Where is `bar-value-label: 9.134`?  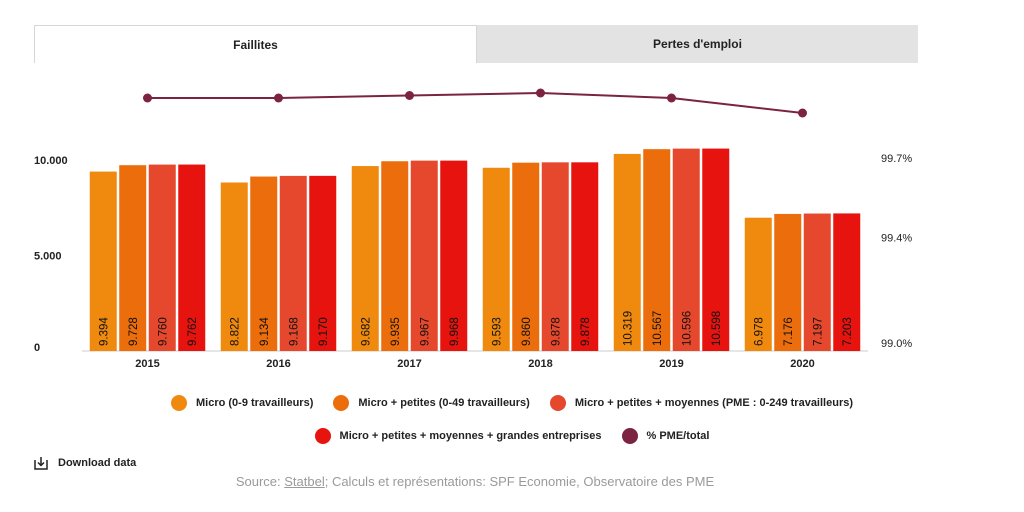
bar-value-label: 9.134 is located at coordinates (265, 331).